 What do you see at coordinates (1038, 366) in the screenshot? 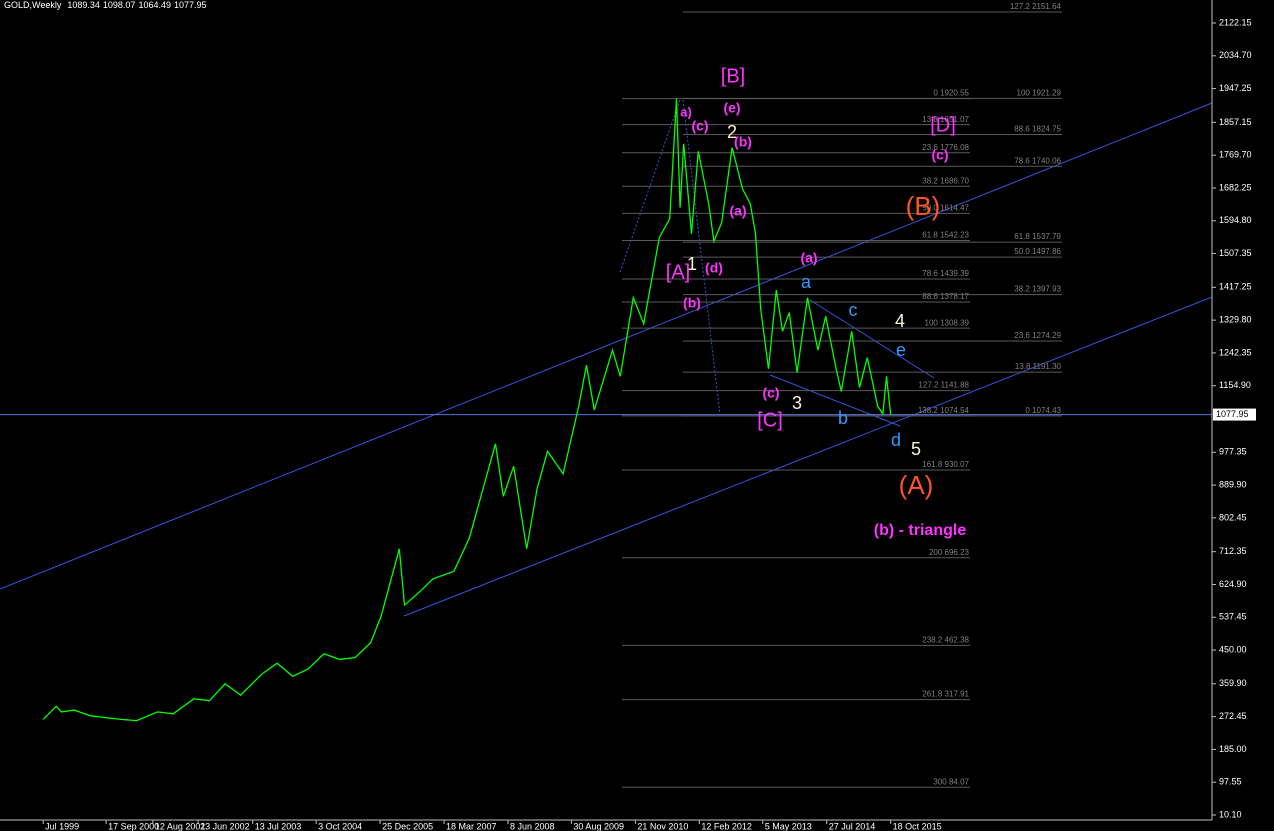
I see `fib-label: 13.8 1191.30` at bounding box center [1038, 366].